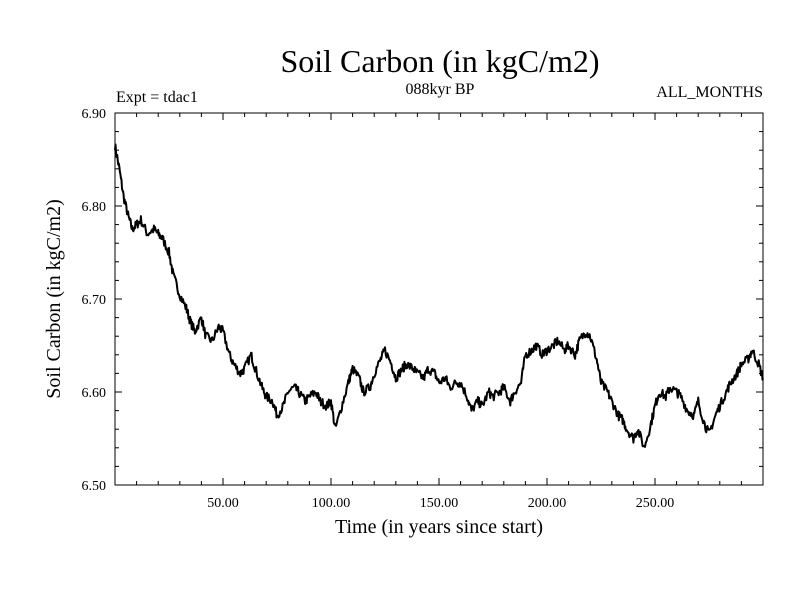 The height and width of the screenshot is (600, 800). I want to click on x-tick-label: 150.00, so click(439, 503).